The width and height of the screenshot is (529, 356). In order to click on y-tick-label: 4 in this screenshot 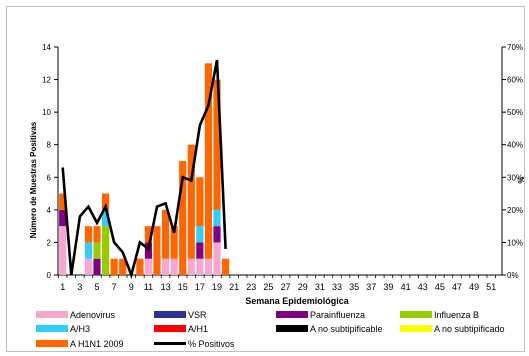, I will do `click(49, 210)`.